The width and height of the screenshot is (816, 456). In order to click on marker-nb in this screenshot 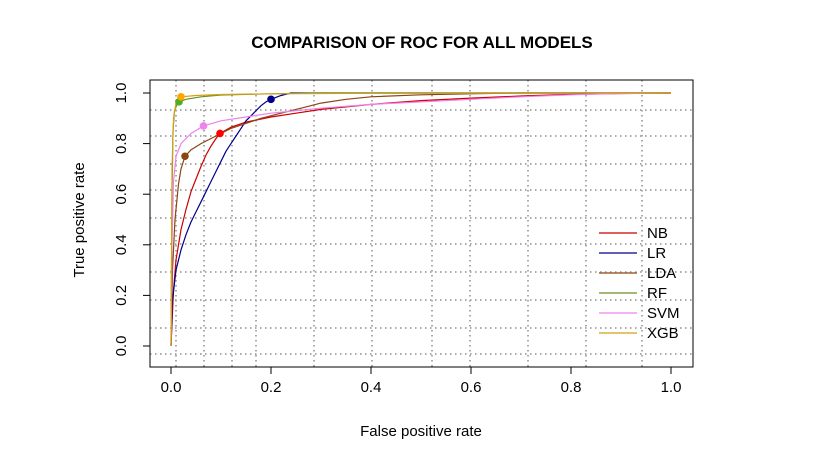, I will do `click(220, 133)`.